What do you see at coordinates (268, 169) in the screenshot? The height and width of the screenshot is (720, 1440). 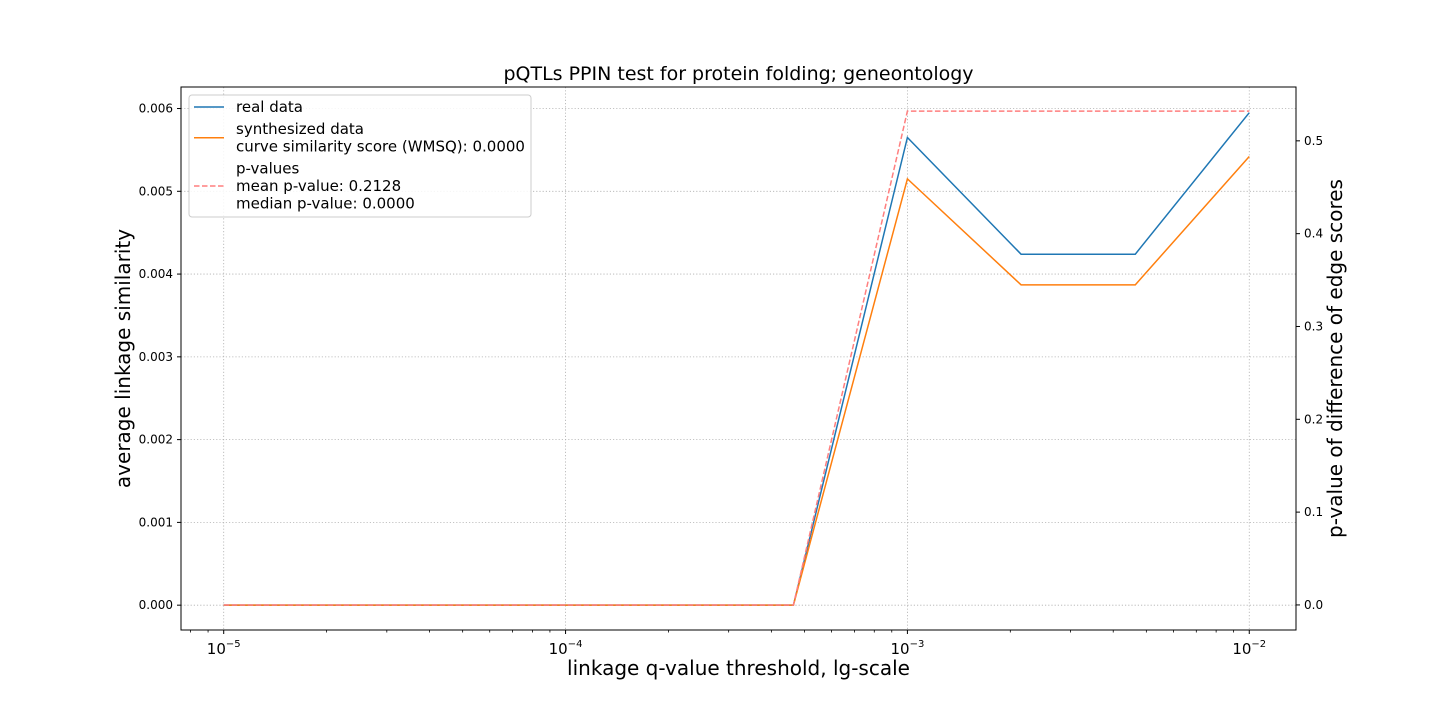 I see `legend-label: p-values` at bounding box center [268, 169].